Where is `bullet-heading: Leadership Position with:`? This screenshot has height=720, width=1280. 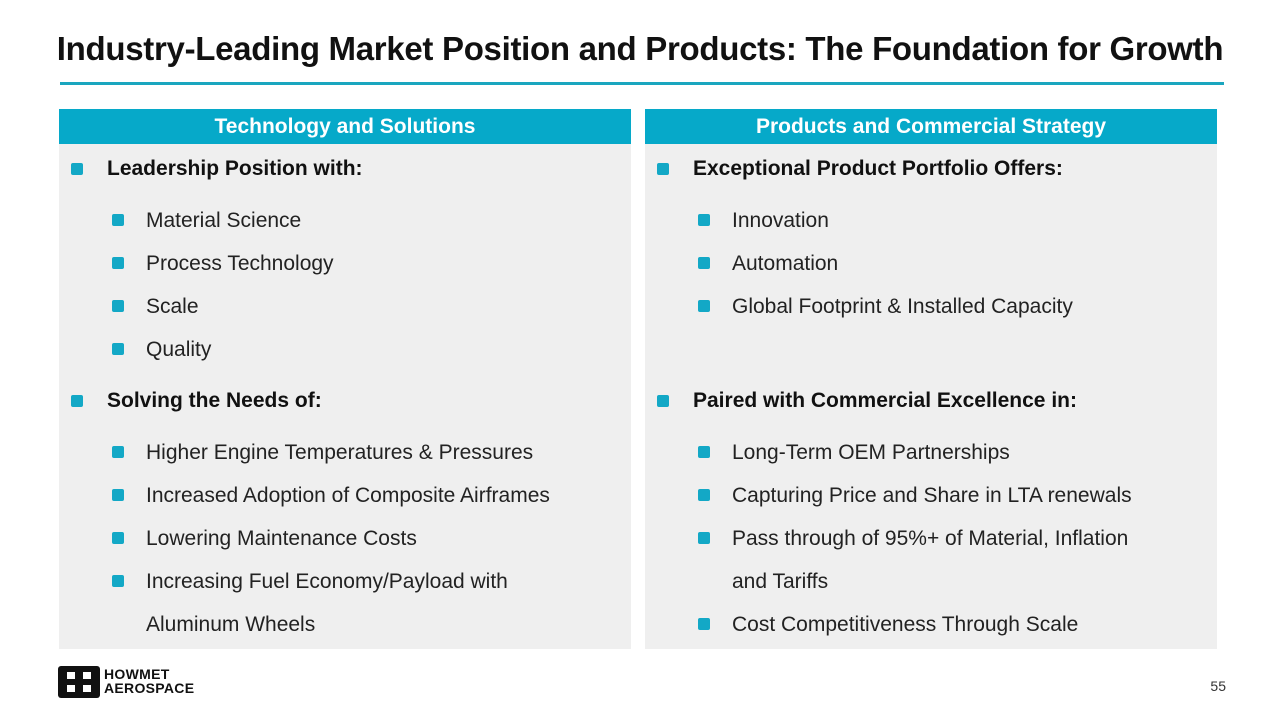
bullet-heading: Leadership Position with: is located at coordinates (217, 169).